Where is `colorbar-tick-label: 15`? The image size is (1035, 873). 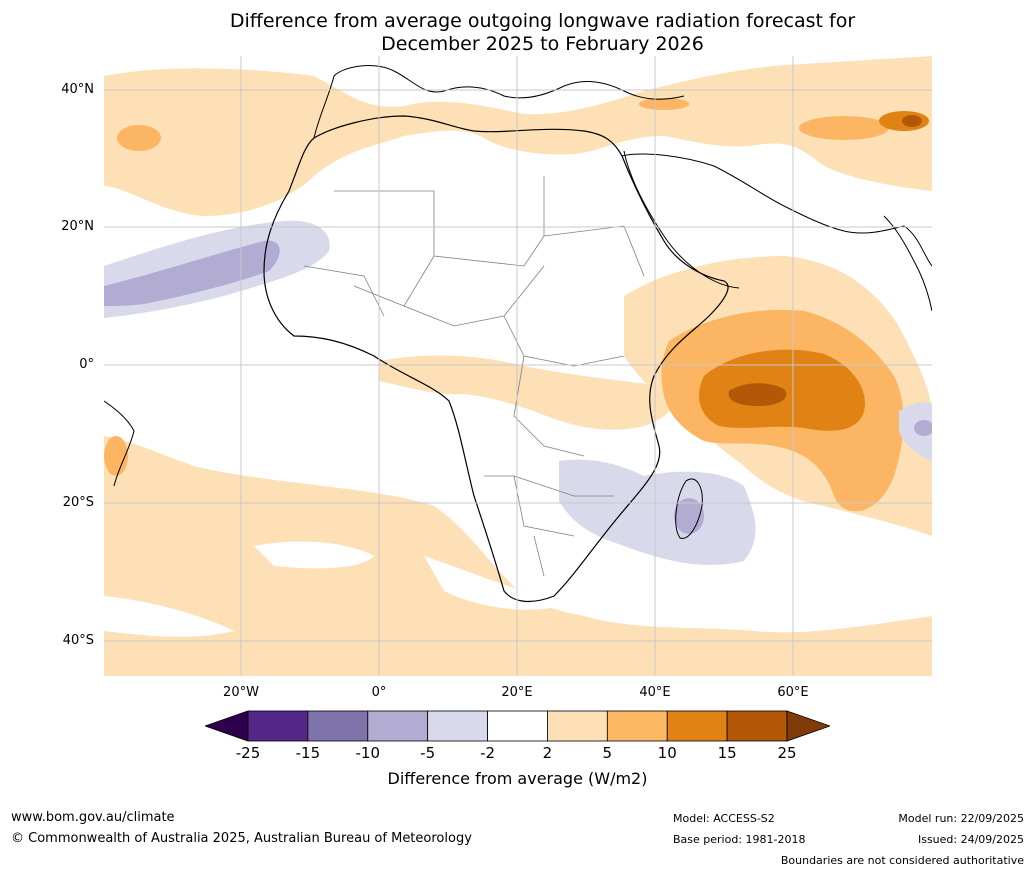 colorbar-tick-label: 15 is located at coordinates (727, 753).